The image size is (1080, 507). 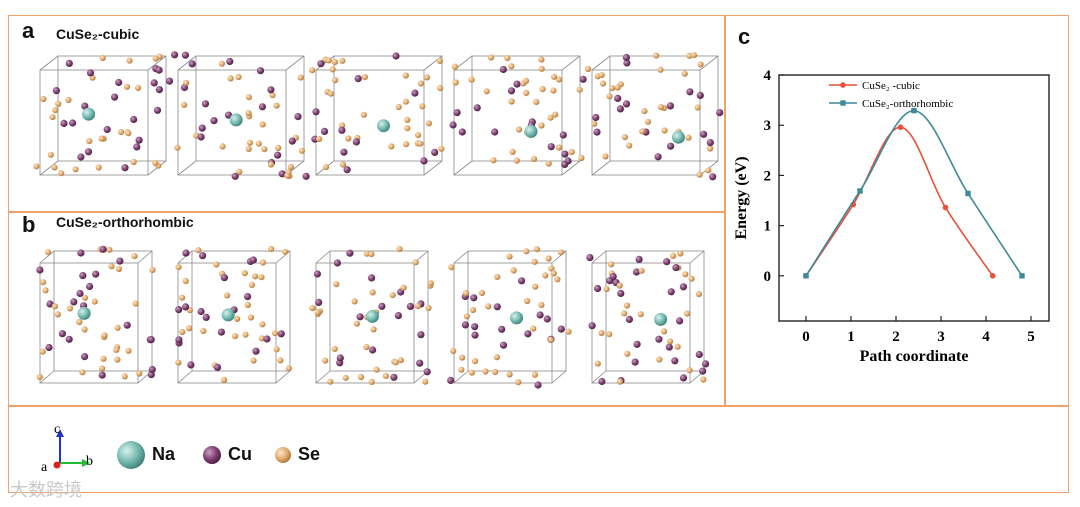 What do you see at coordinates (46, 490) in the screenshot?
I see `watermark: 大数跨境` at bounding box center [46, 490].